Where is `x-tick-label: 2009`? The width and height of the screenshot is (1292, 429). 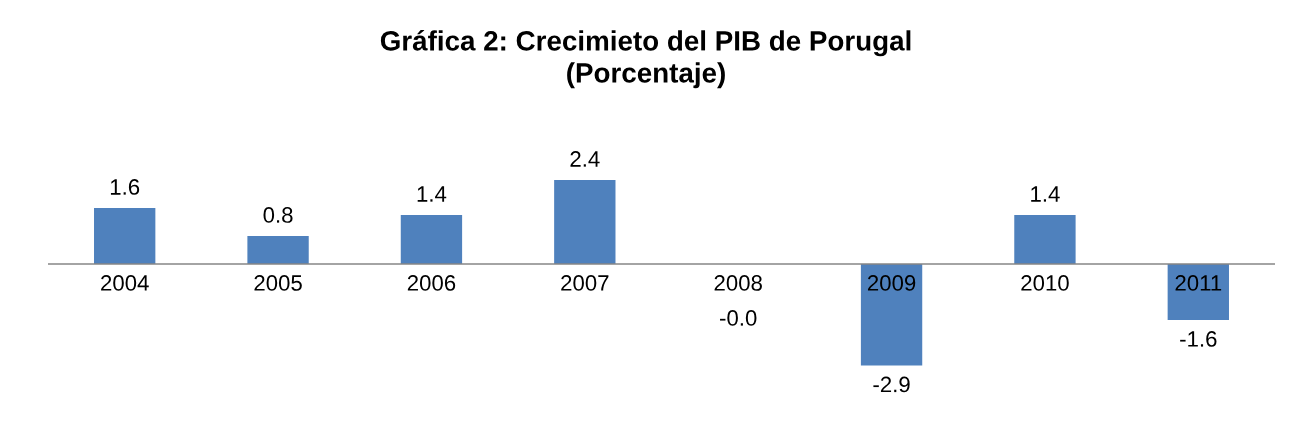
x-tick-label: 2009 is located at coordinates (891, 283).